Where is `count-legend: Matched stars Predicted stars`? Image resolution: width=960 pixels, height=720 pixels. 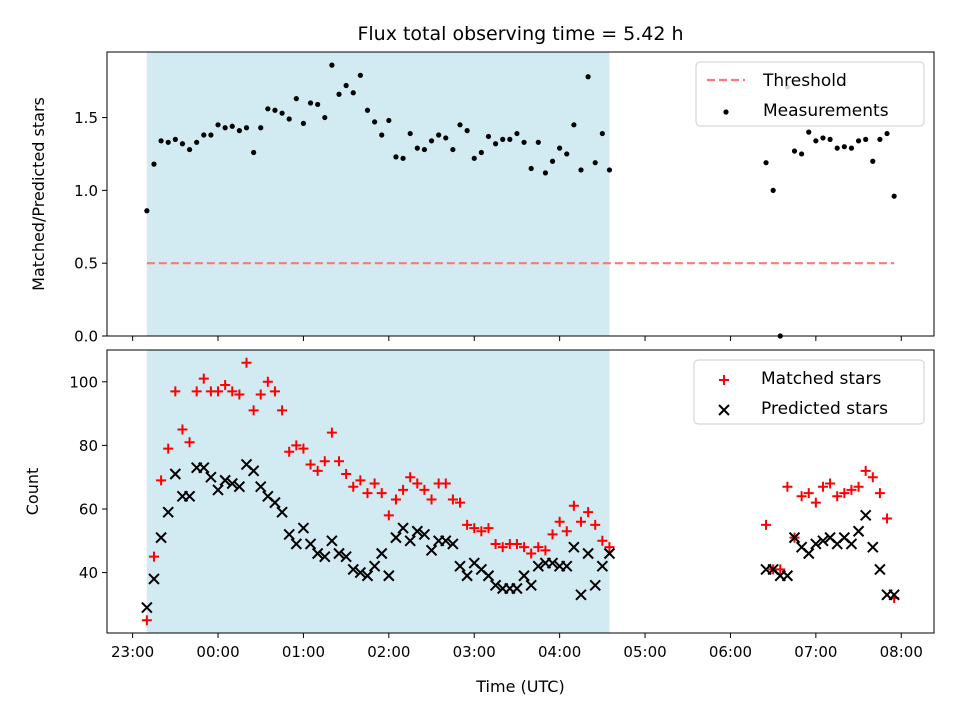 count-legend: Matched stars Predicted stars is located at coordinates (809, 392).